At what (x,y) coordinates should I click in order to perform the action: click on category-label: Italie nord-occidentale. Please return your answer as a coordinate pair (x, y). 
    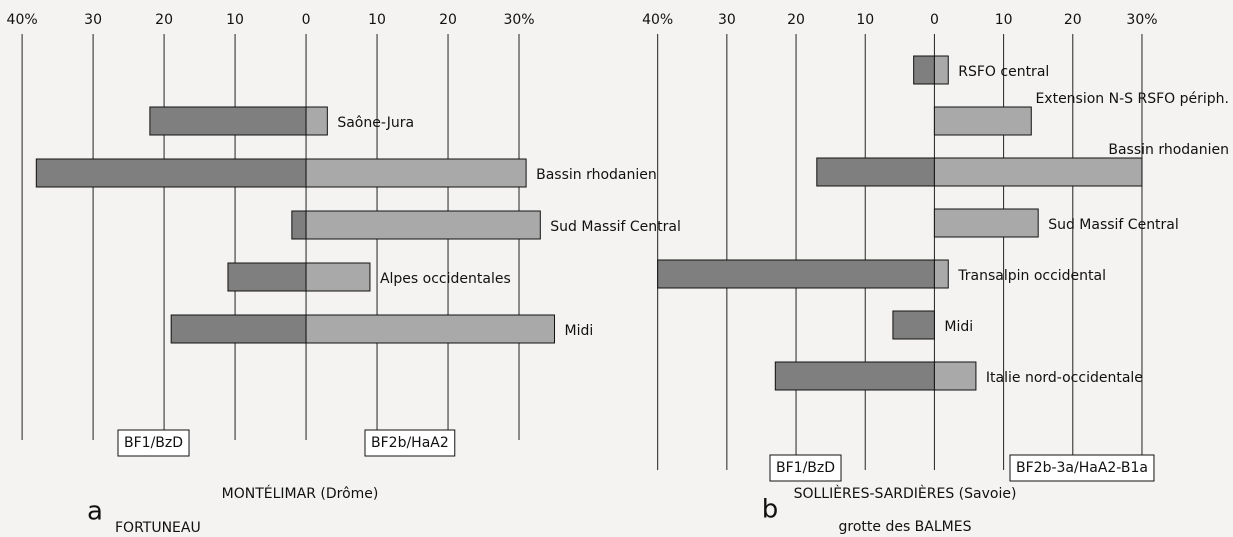
    Looking at the image, I should click on (1064, 378).